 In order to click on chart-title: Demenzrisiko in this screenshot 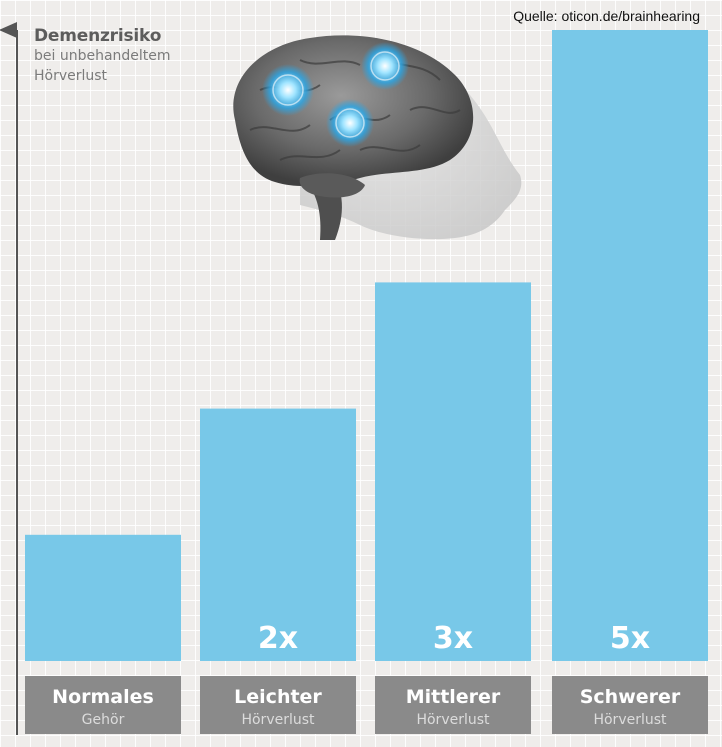, I will do `click(98, 36)`.